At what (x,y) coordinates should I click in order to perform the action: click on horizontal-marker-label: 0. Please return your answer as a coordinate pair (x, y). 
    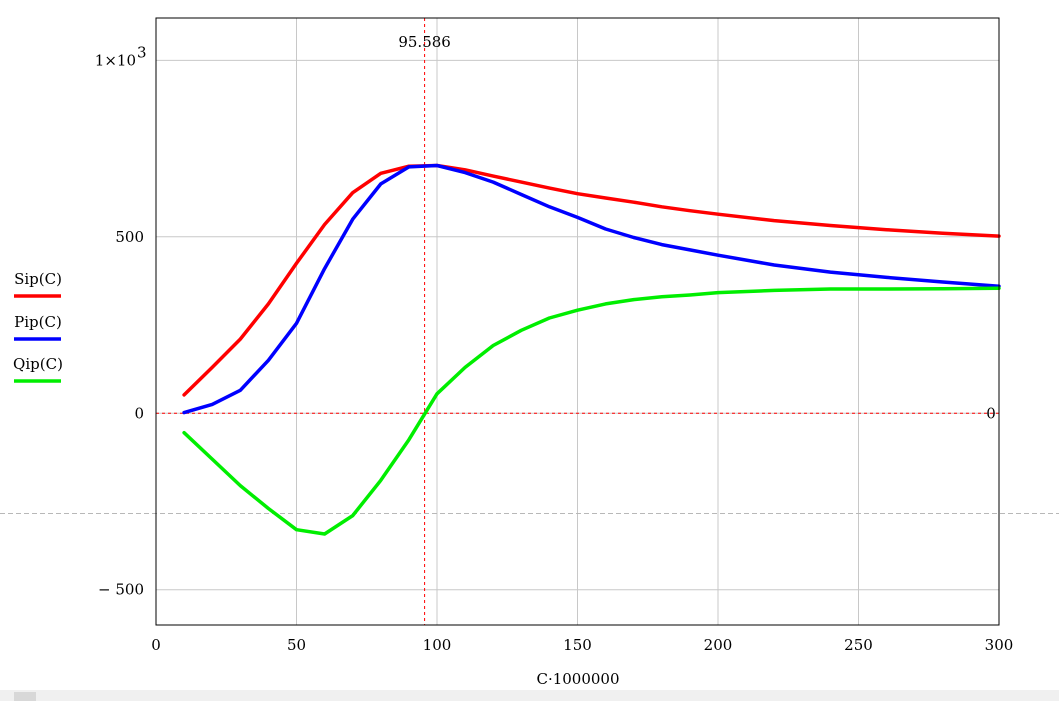
    Looking at the image, I should click on (991, 413).